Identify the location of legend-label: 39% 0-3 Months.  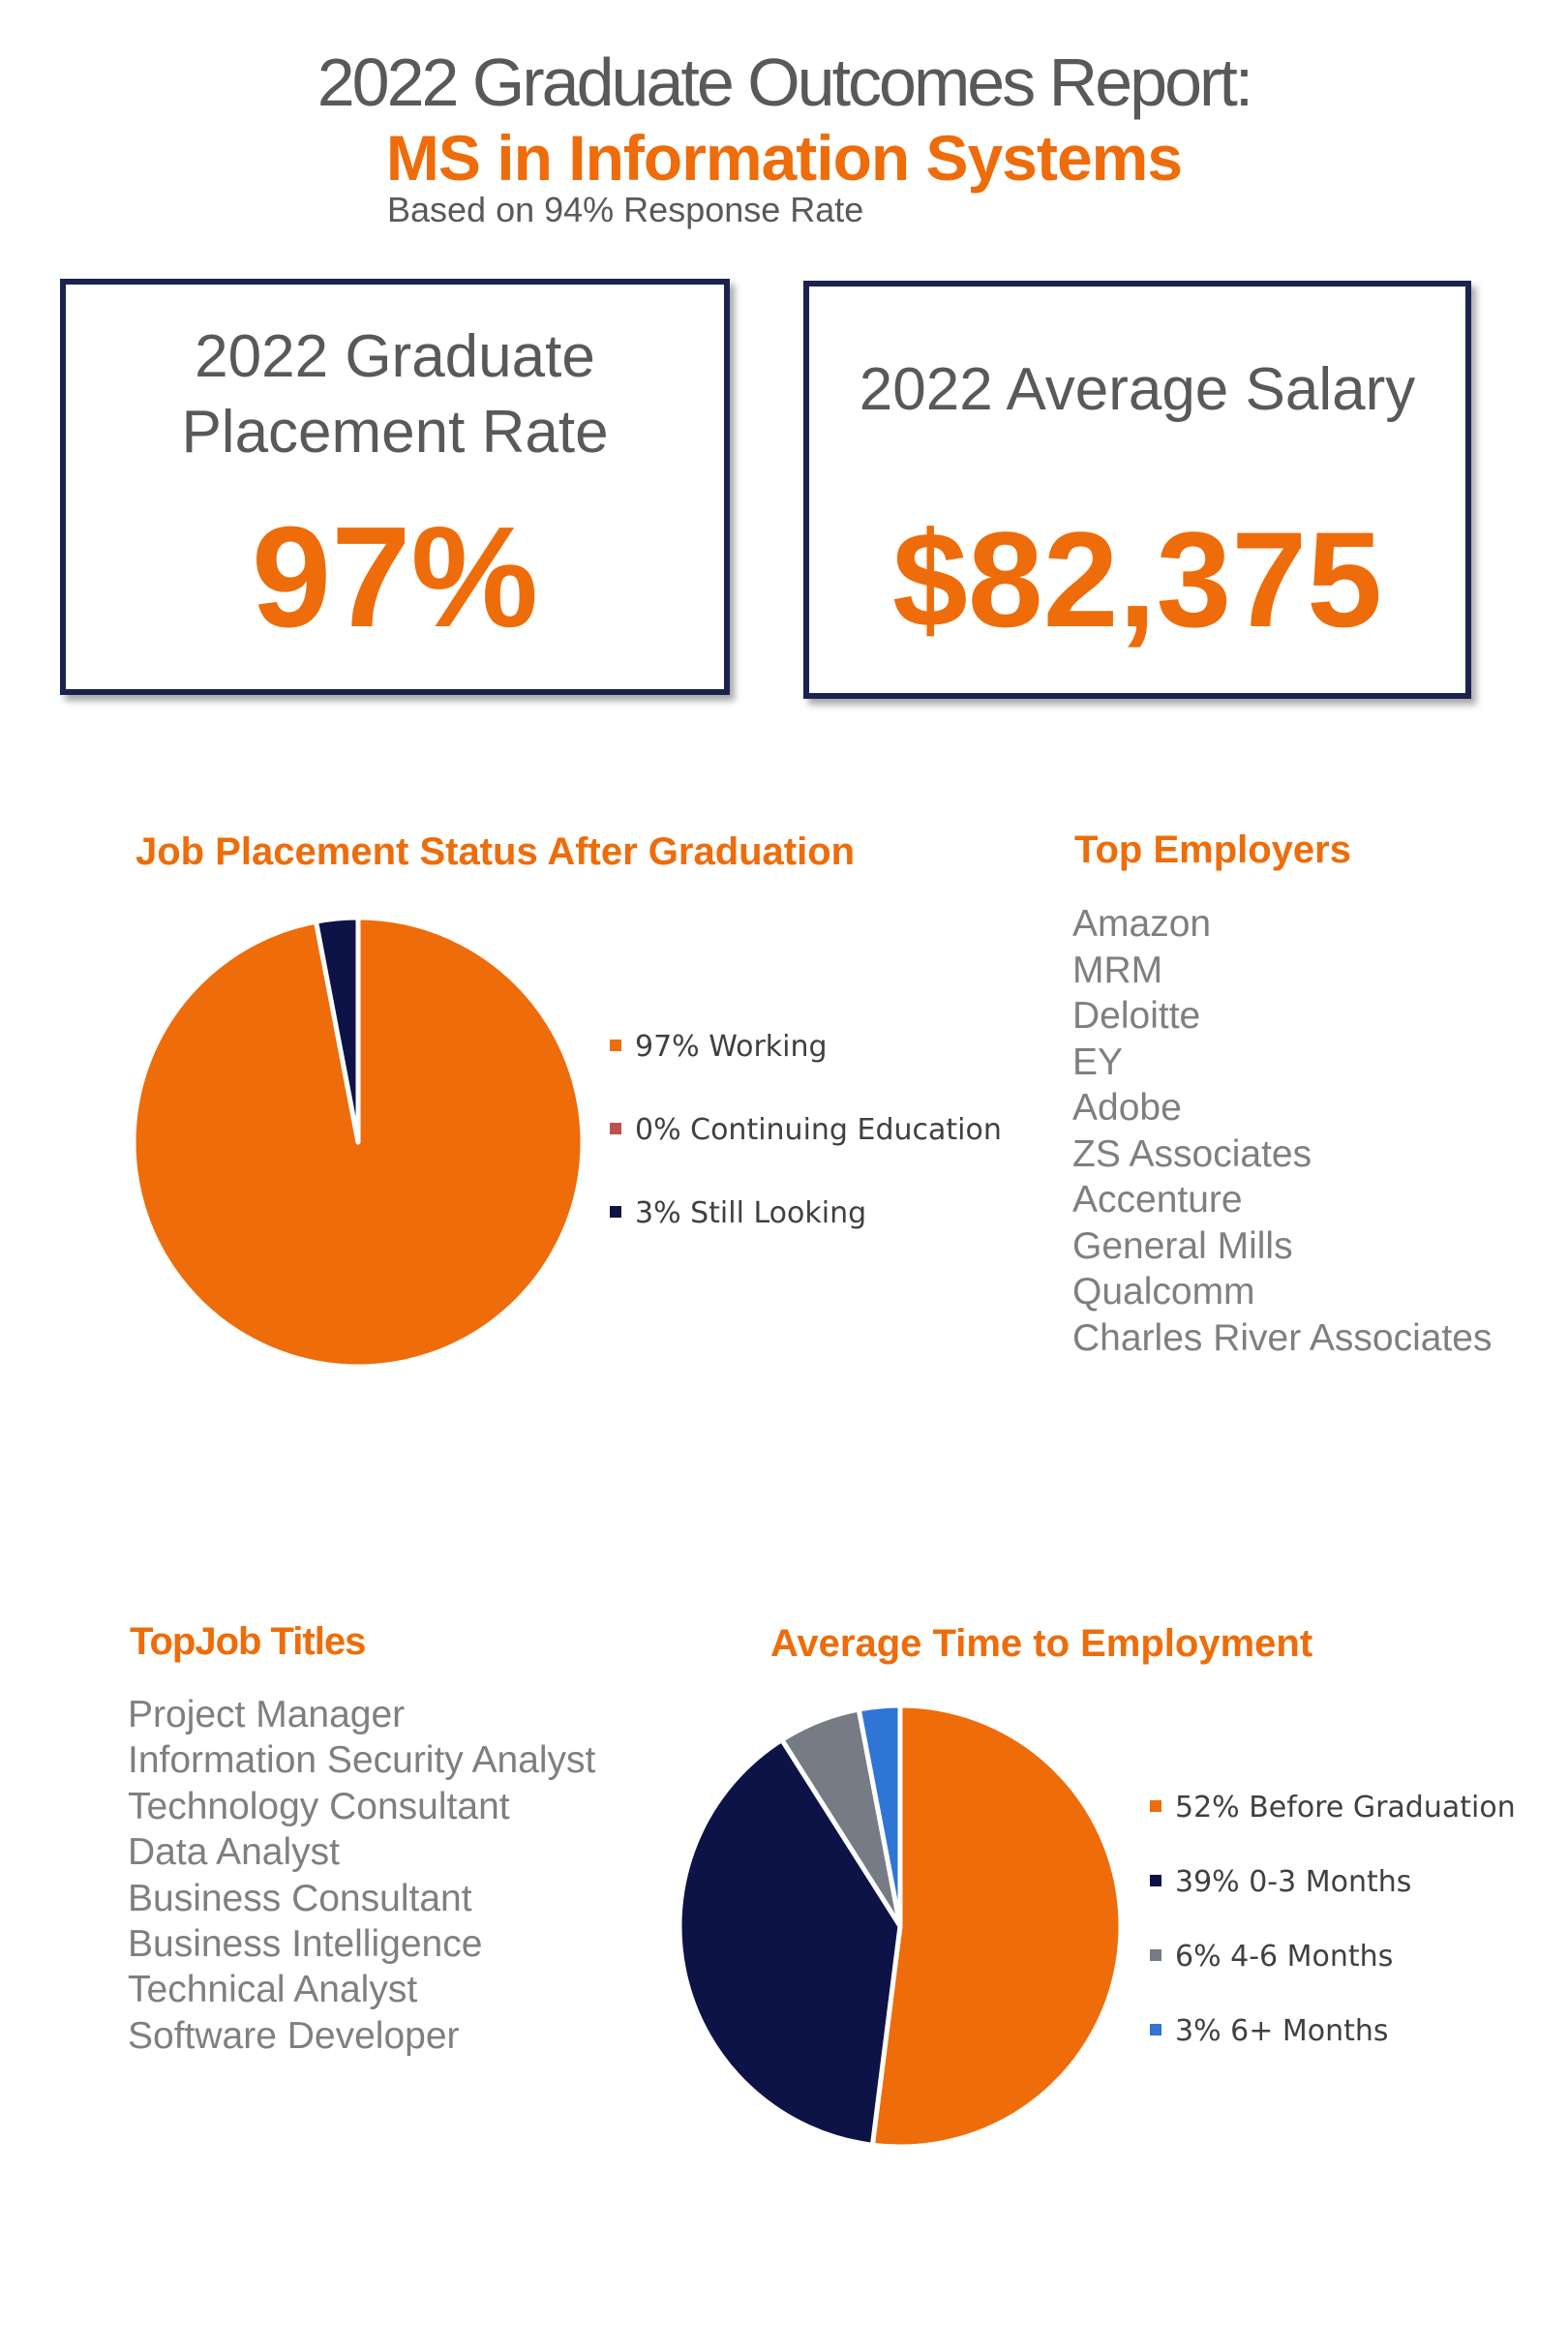
(1293, 1882).